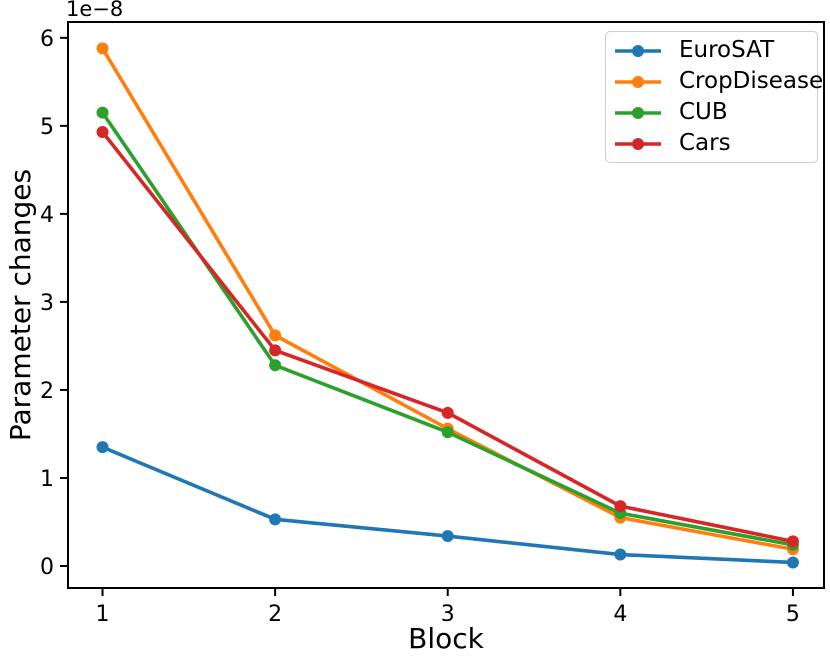 The width and height of the screenshot is (830, 658). I want to click on legend-label: EuroSAT, so click(727, 50).